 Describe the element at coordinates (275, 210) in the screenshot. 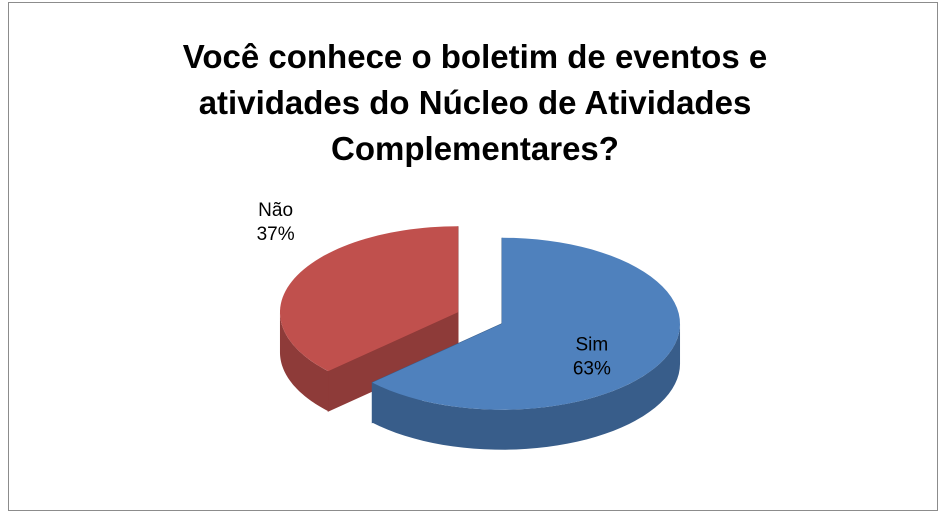

I see `slice-label: Não` at that location.